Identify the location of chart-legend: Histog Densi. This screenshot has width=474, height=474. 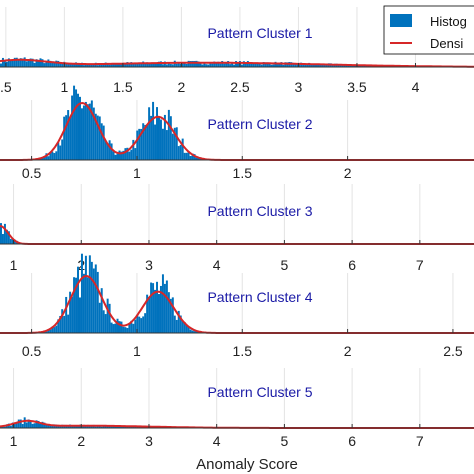
(428, 30).